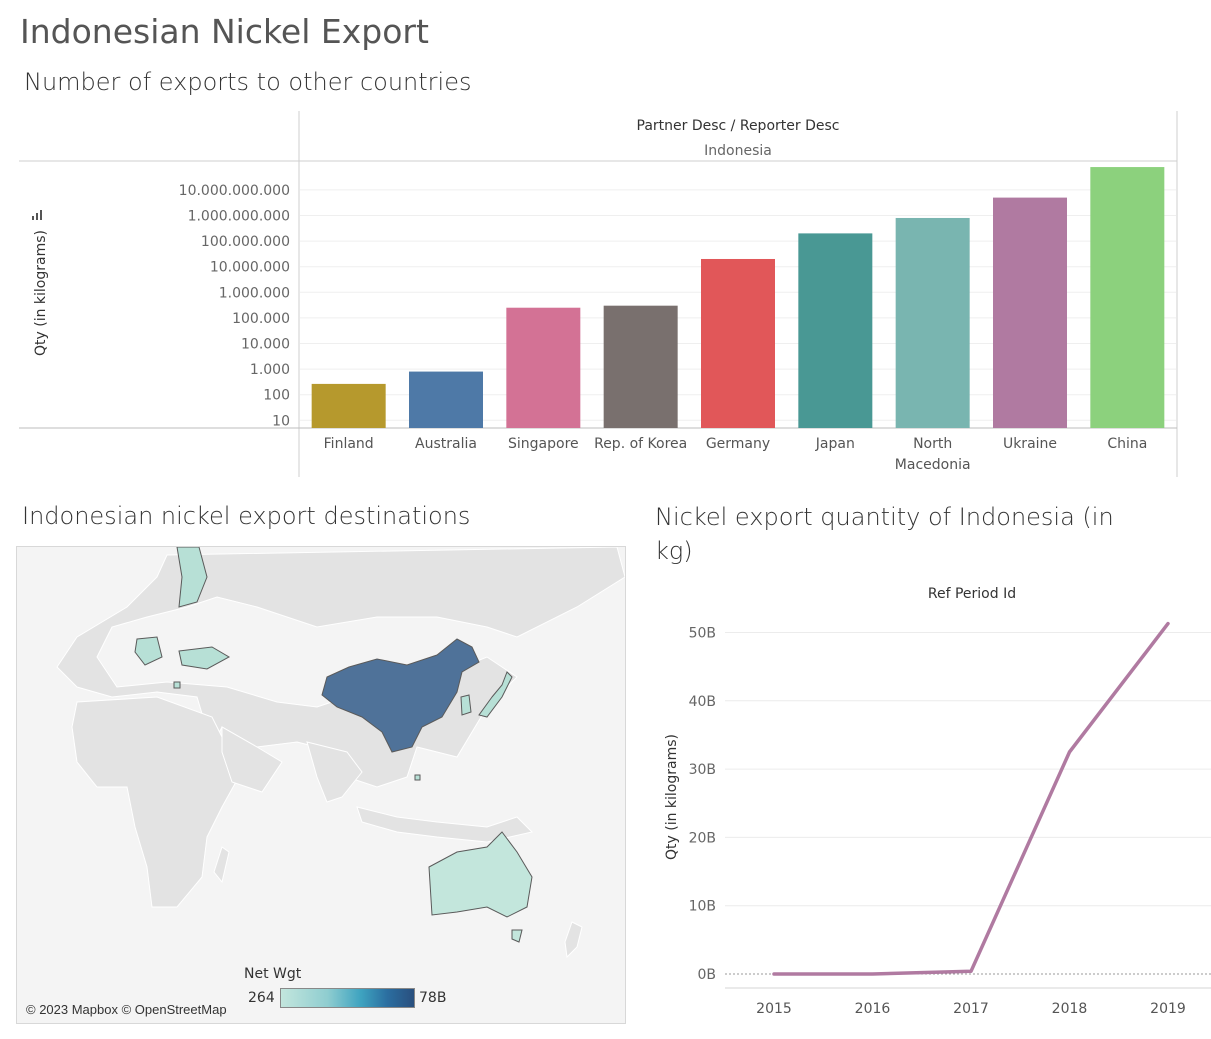  What do you see at coordinates (37, 215) in the screenshot?
I see `sort-icon` at bounding box center [37, 215].